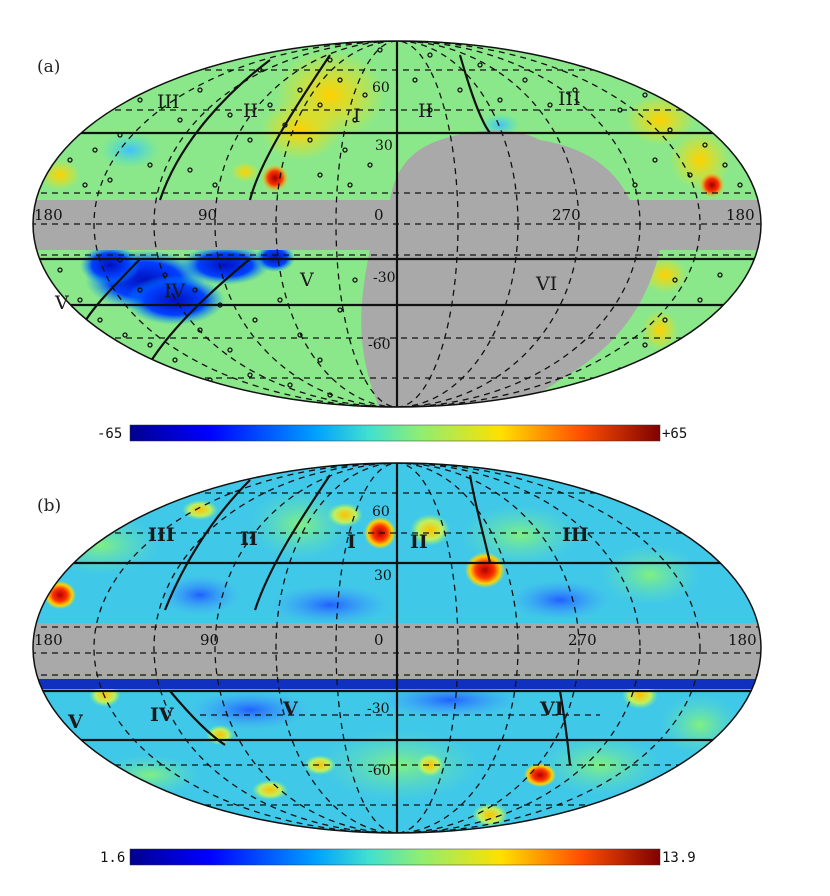 The width and height of the screenshot is (830, 896). What do you see at coordinates (175, 291) in the screenshot?
I see `region-label-IV: IV` at bounding box center [175, 291].